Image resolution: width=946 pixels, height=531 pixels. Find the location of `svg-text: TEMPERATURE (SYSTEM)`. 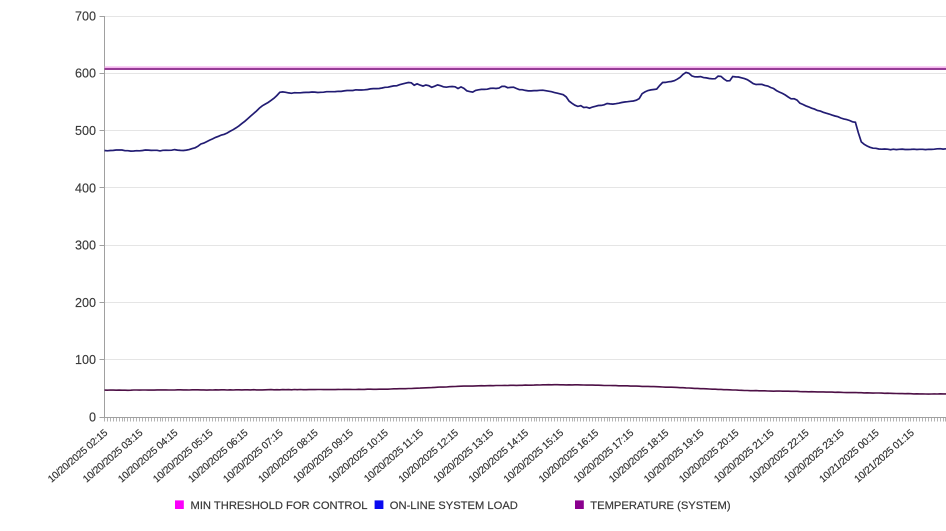

svg-text: TEMPERATURE (SYSTEM) is located at coordinates (660, 506).